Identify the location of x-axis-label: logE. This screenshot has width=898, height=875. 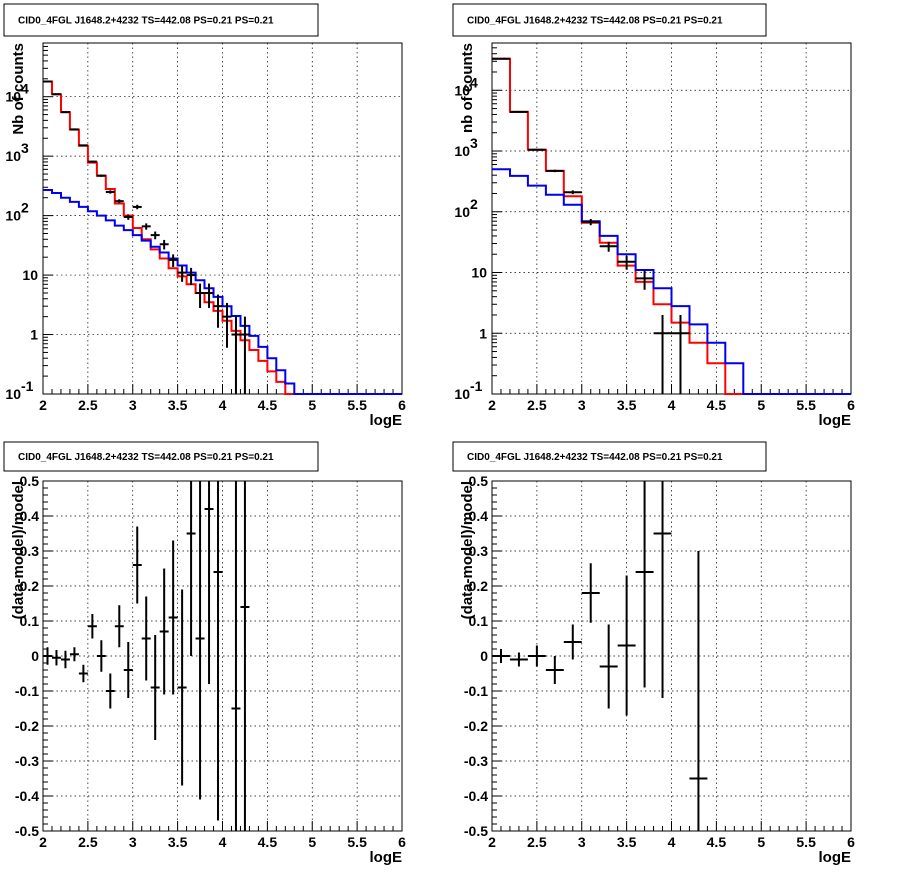
(835, 857).